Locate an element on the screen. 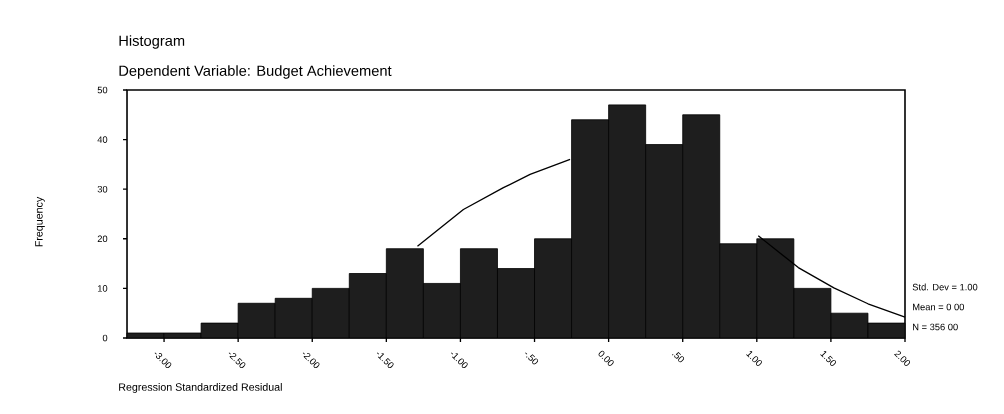 The image size is (1004, 414). y-axis-title: Frequency is located at coordinates (40, 221).